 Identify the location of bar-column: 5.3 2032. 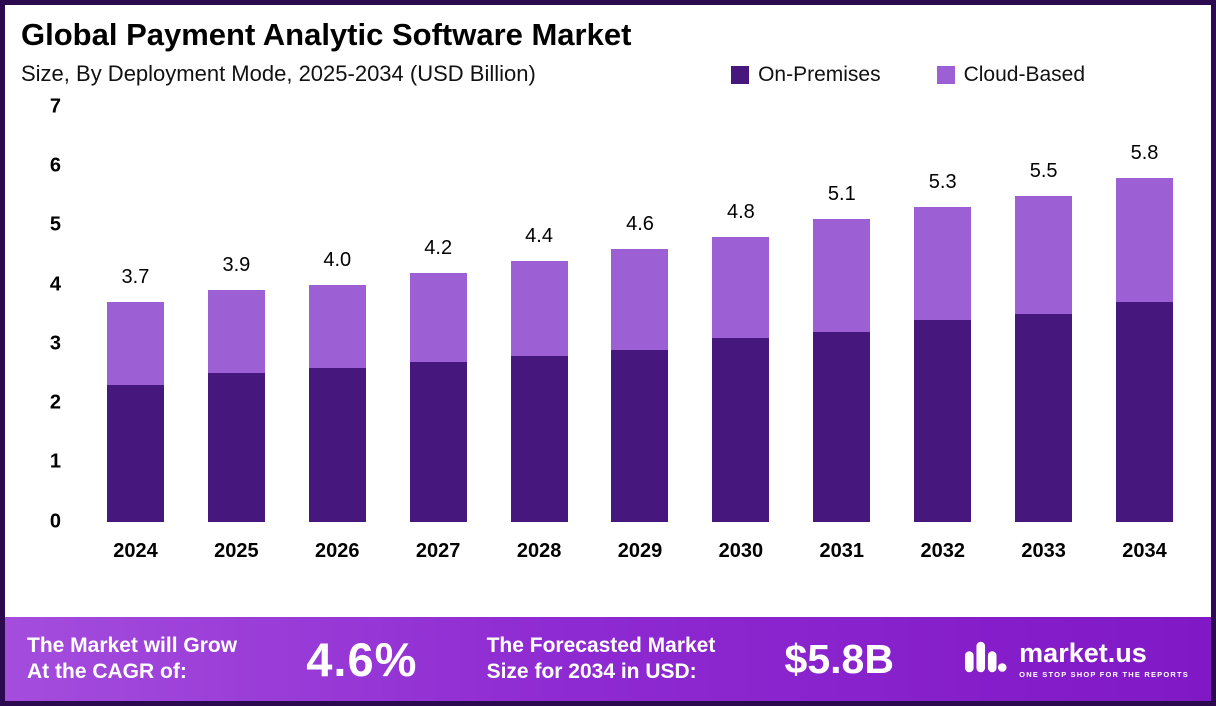
(942, 335).